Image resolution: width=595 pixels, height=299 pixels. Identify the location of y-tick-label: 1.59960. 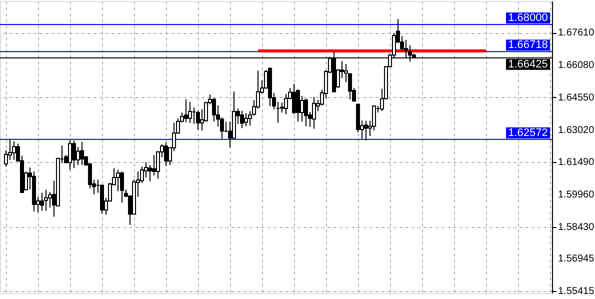
(576, 195).